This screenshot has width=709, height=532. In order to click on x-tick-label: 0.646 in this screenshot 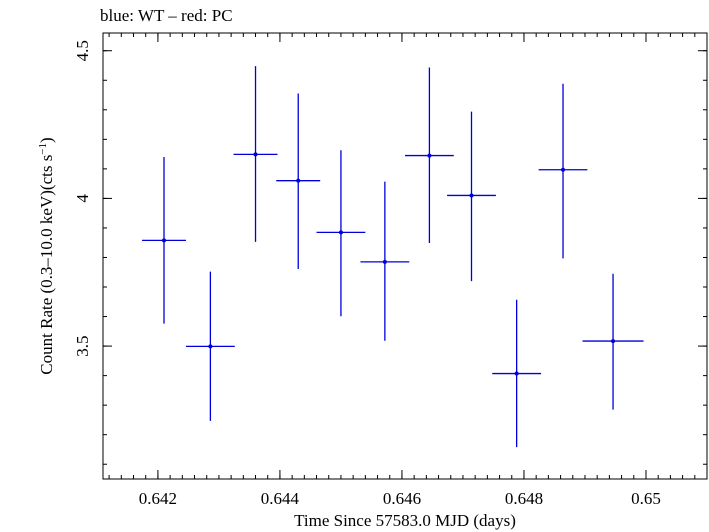, I will do `click(402, 498)`.